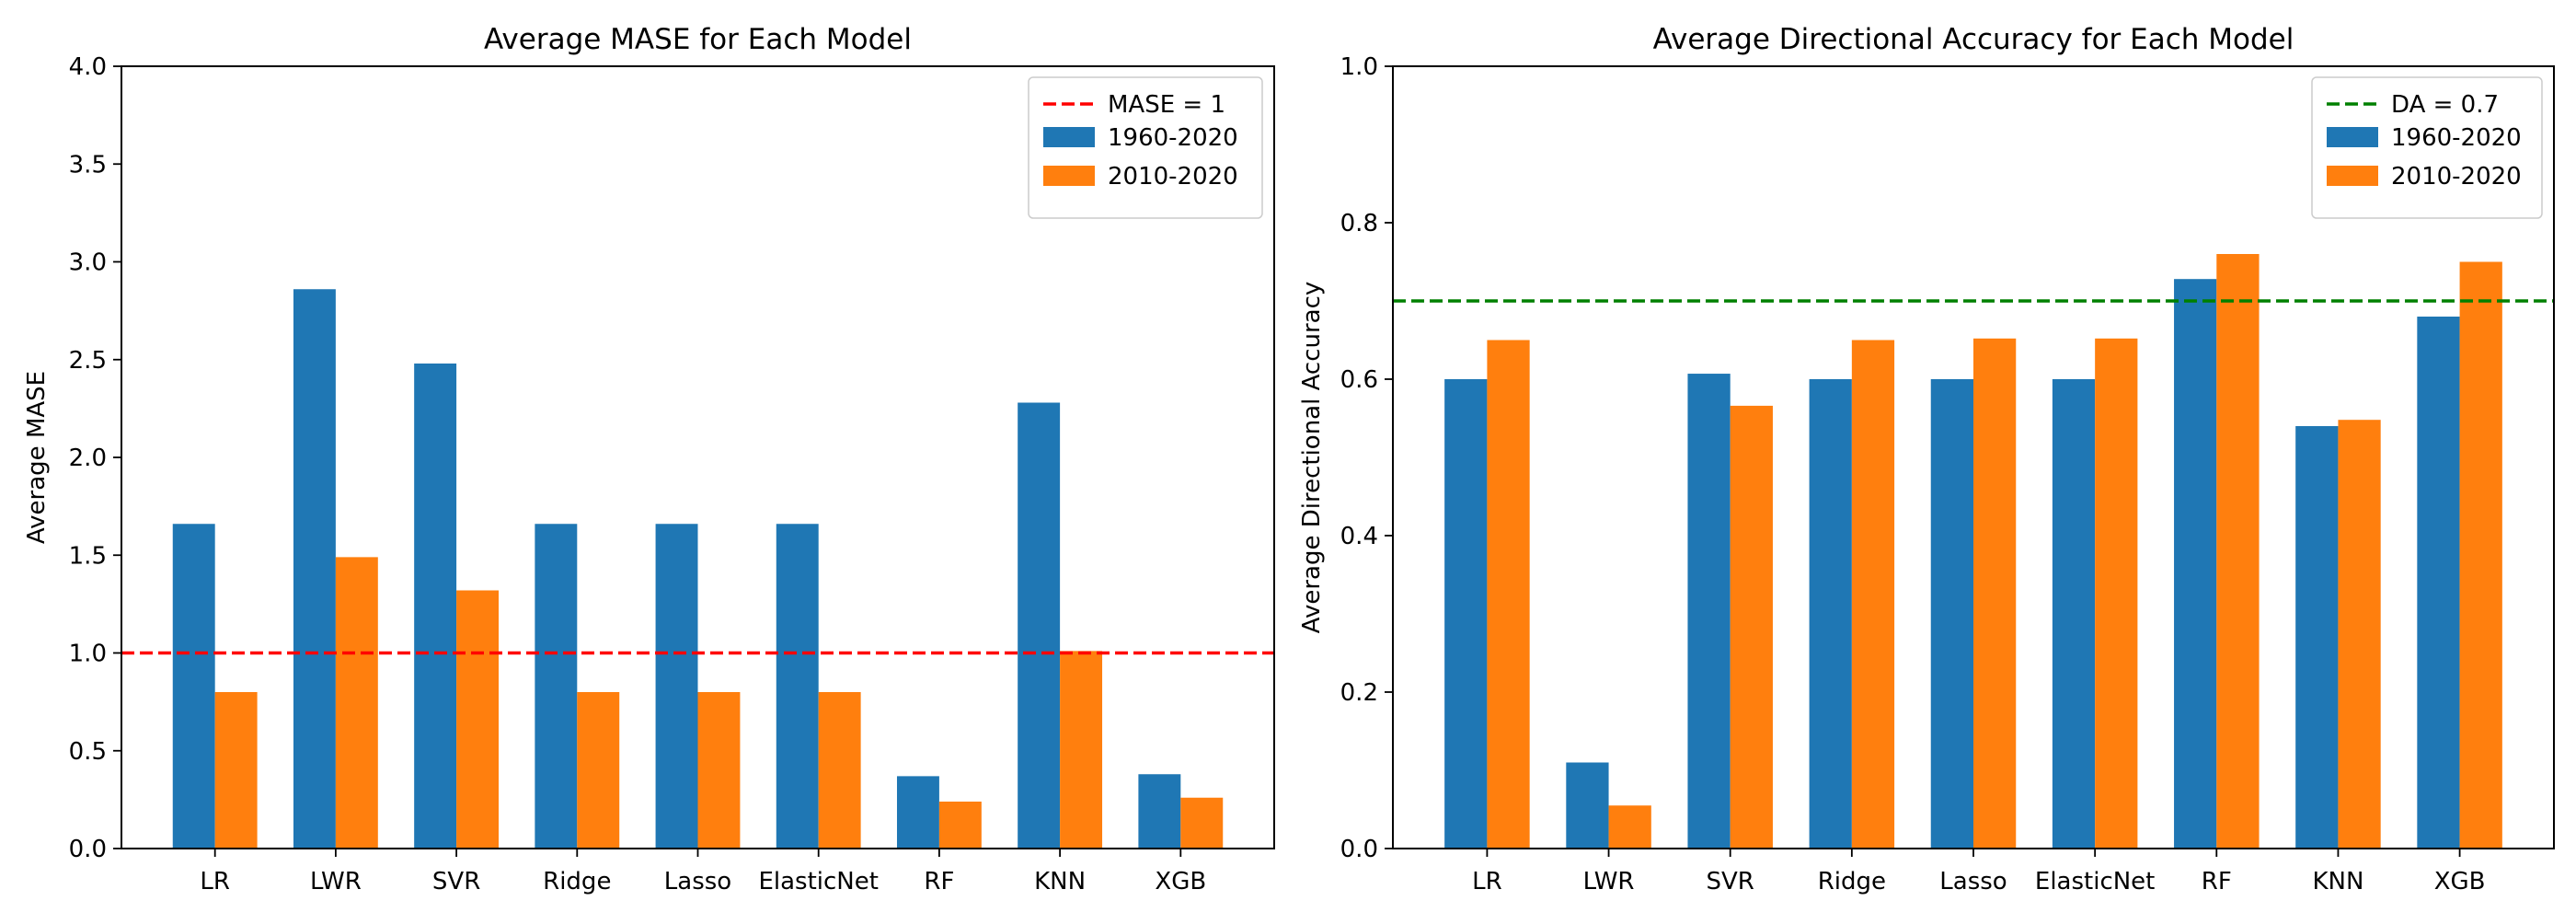 The width and height of the screenshot is (2576, 924). I want to click on mase-x-tick-label: KNN, so click(1060, 881).